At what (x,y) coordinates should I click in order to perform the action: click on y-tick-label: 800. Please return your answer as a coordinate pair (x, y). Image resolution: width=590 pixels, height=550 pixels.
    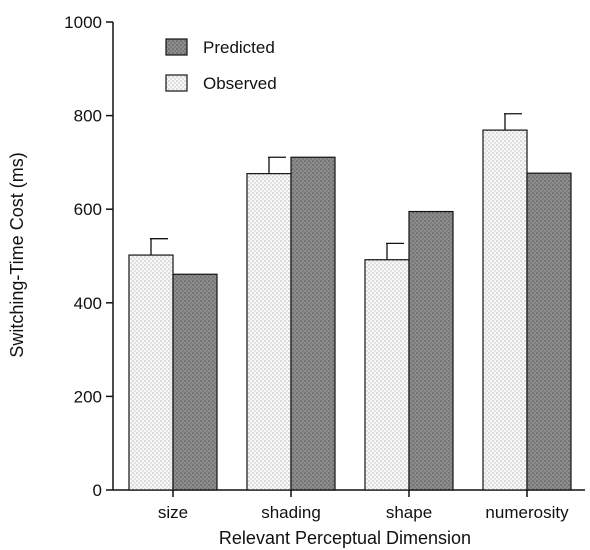
    Looking at the image, I should click on (88, 116).